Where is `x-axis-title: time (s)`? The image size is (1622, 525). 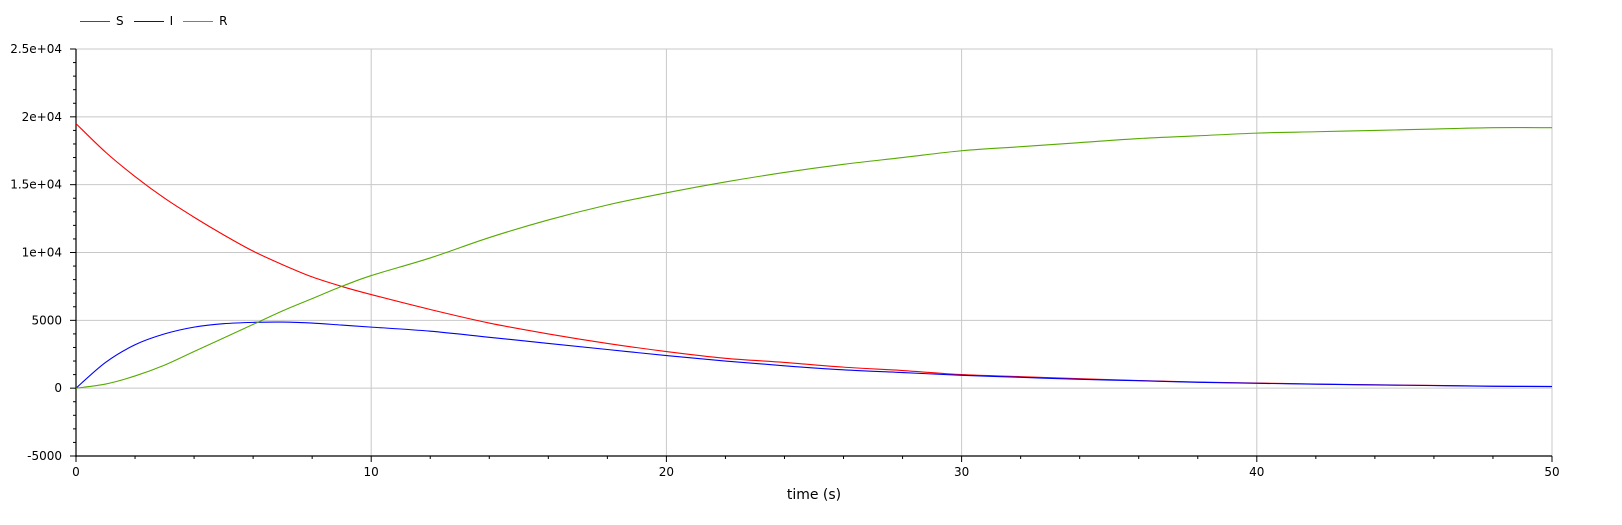 x-axis-title: time (s) is located at coordinates (814, 495).